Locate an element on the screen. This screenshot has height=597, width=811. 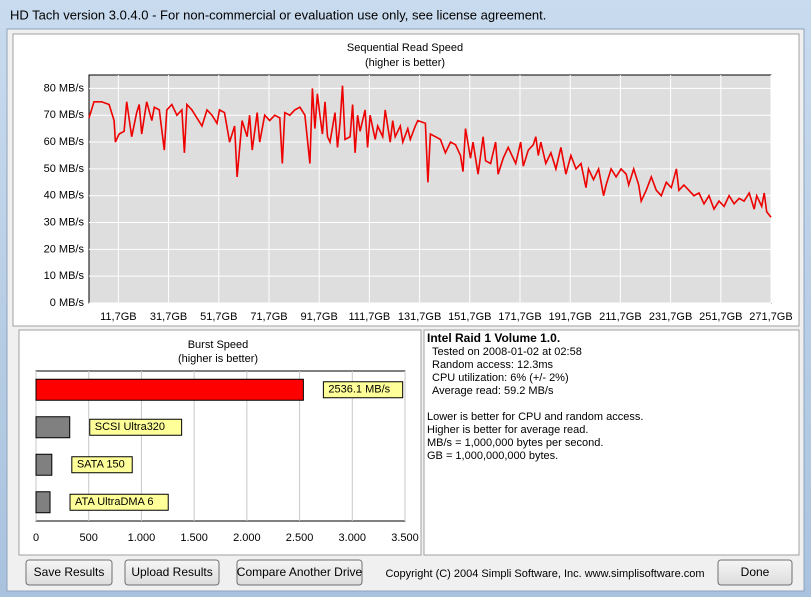
x-tick-label: 231,7GB is located at coordinates (670, 317).